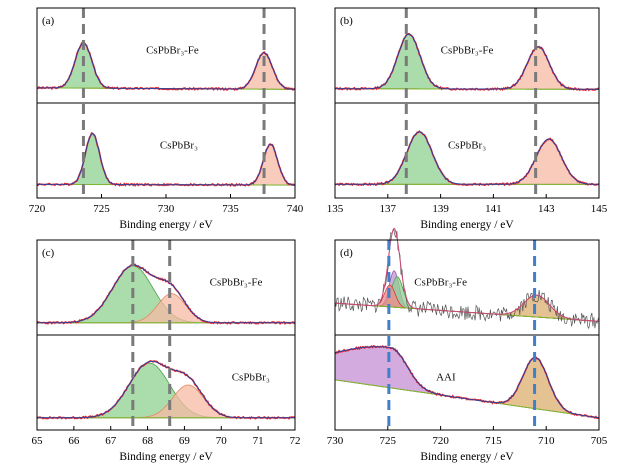  I want to click on x-tick-label: 70, so click(222, 441).